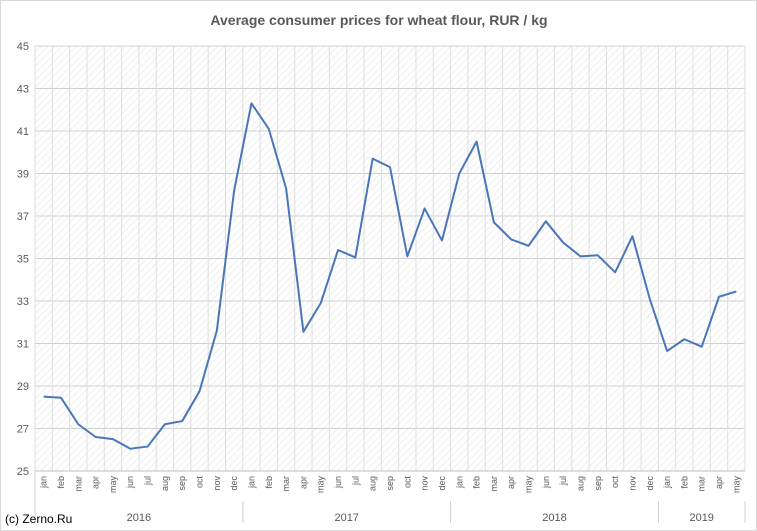  I want to click on y-tick-label: 27, so click(23, 430).